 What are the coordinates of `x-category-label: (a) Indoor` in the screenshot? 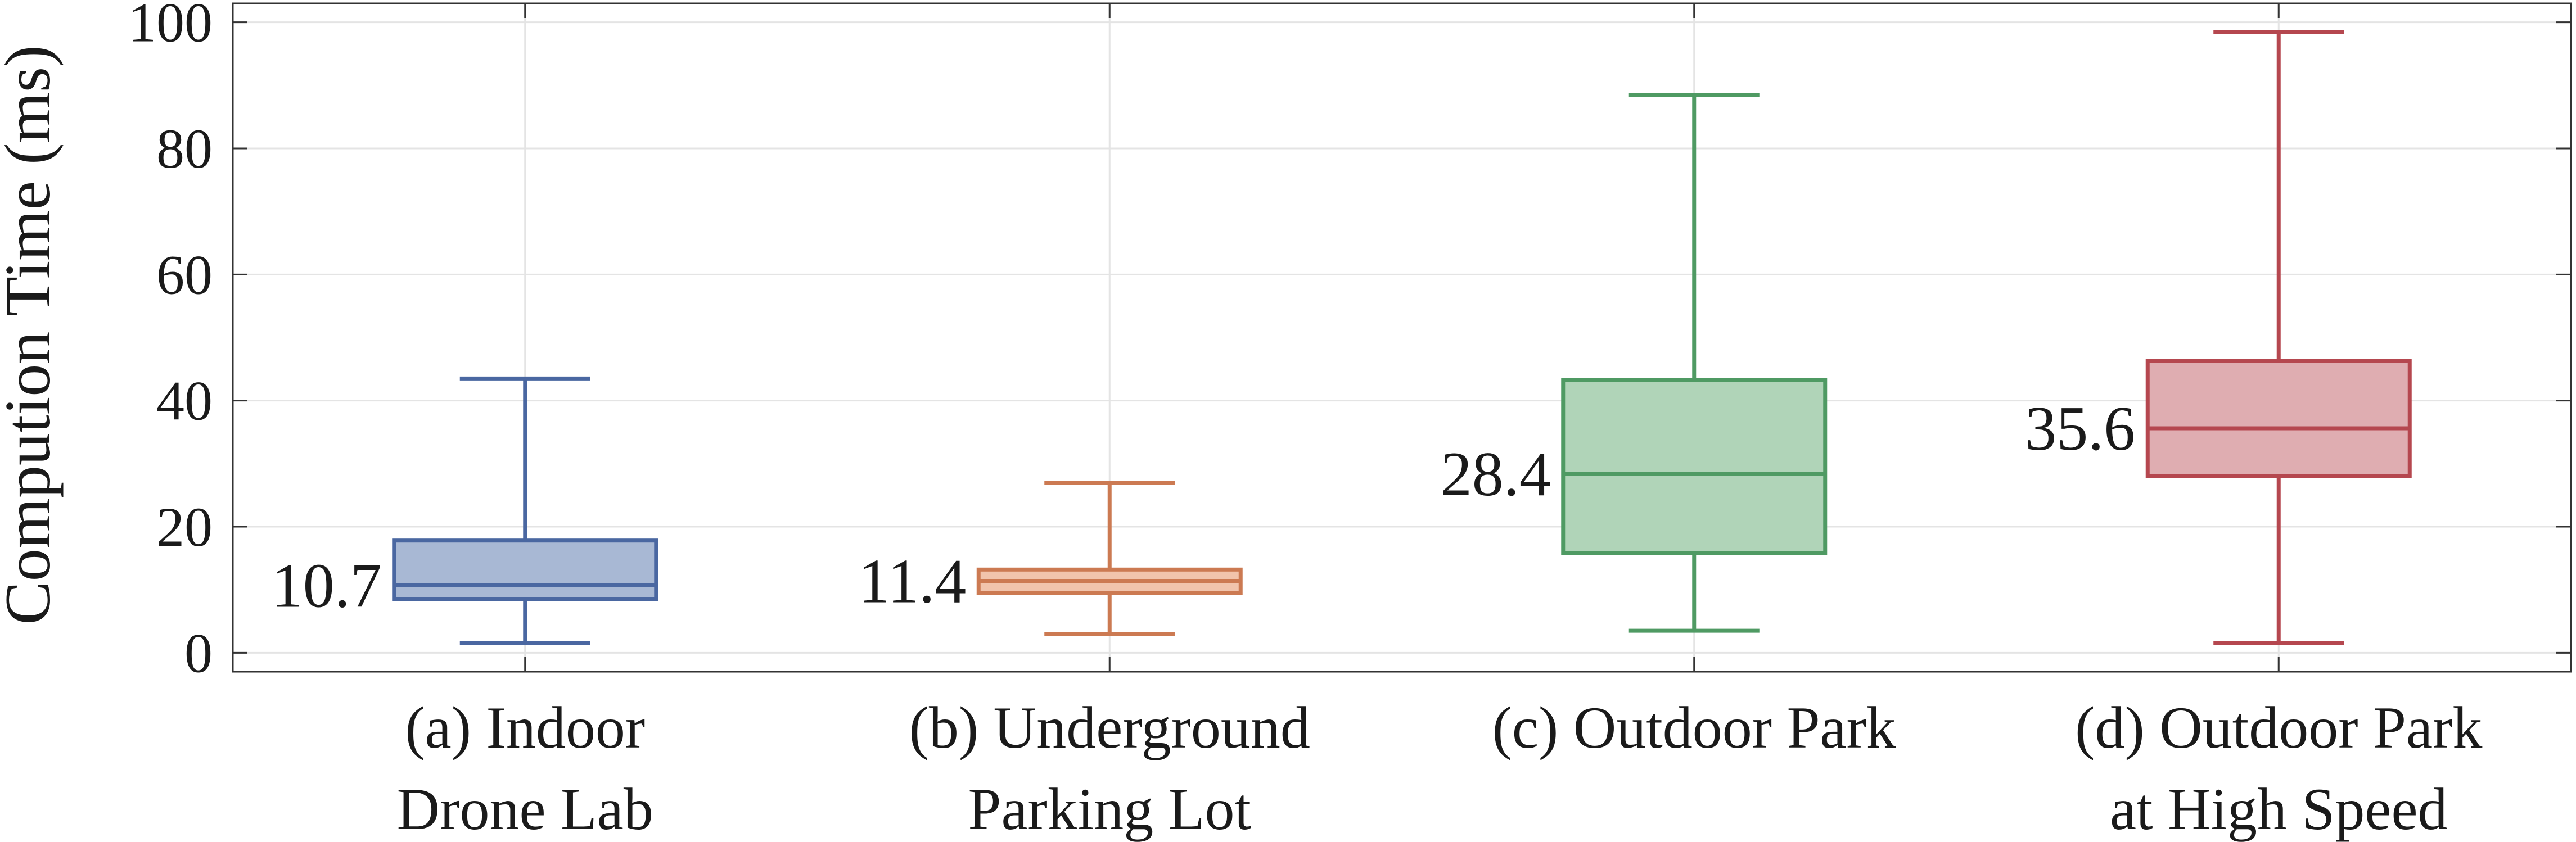 It's located at (525, 727).